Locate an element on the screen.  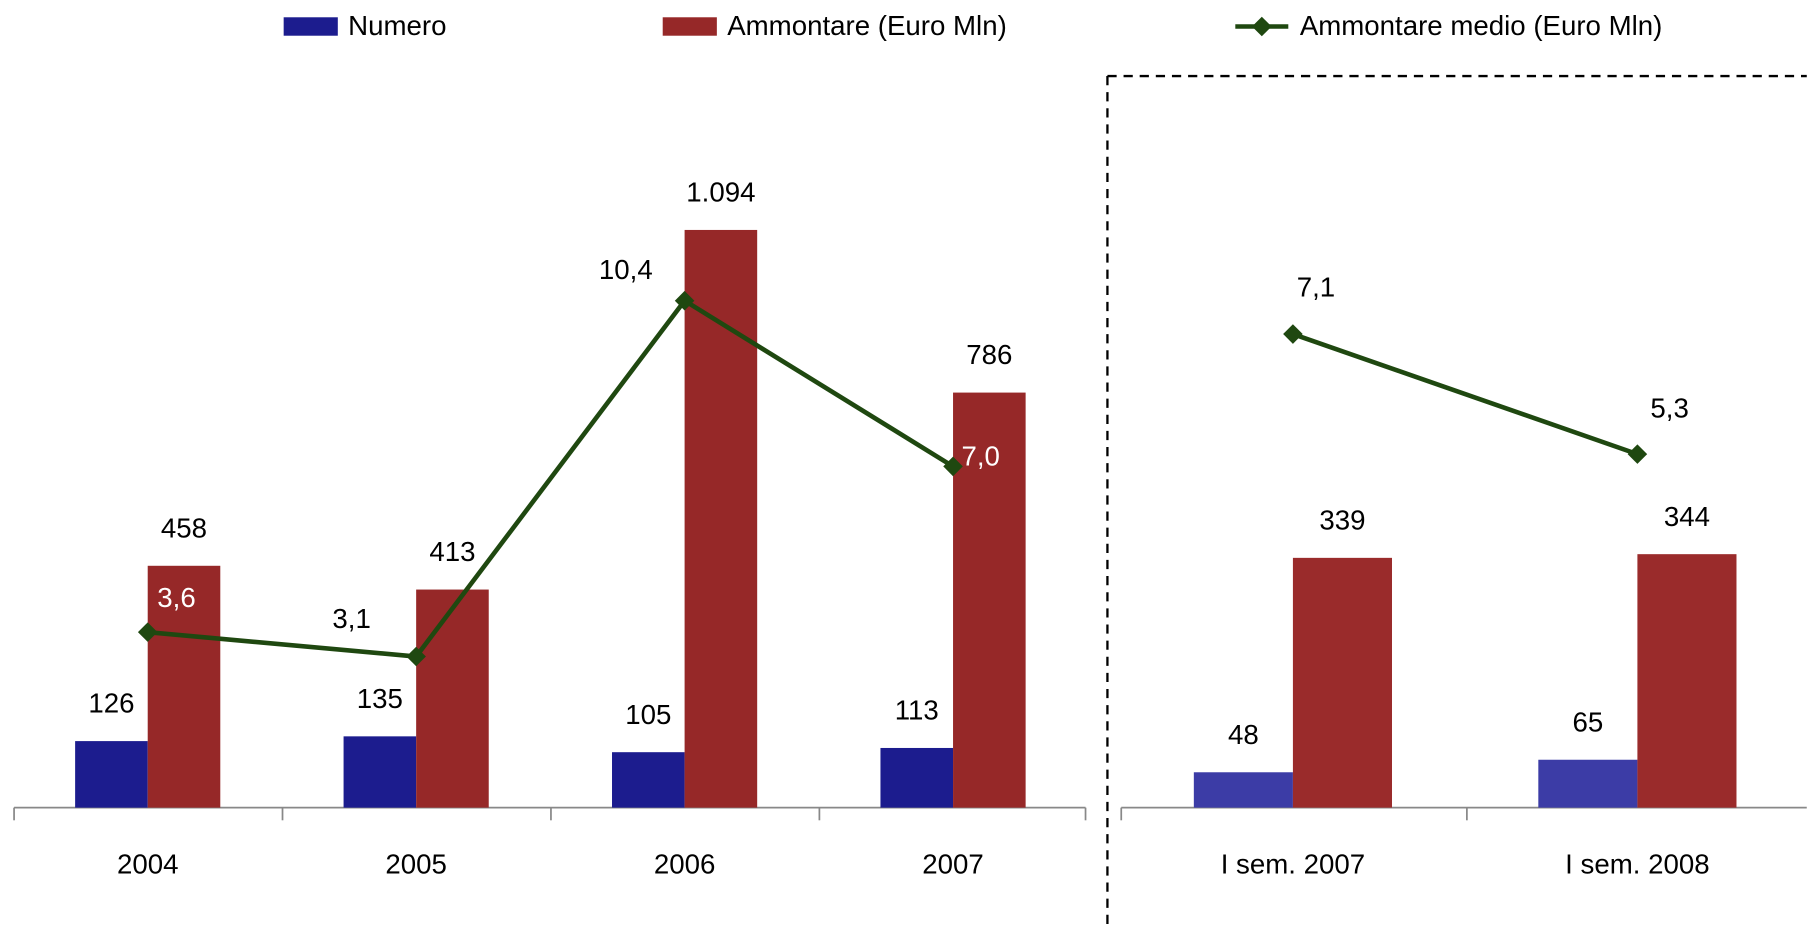
data-label: 65 is located at coordinates (1587, 721).